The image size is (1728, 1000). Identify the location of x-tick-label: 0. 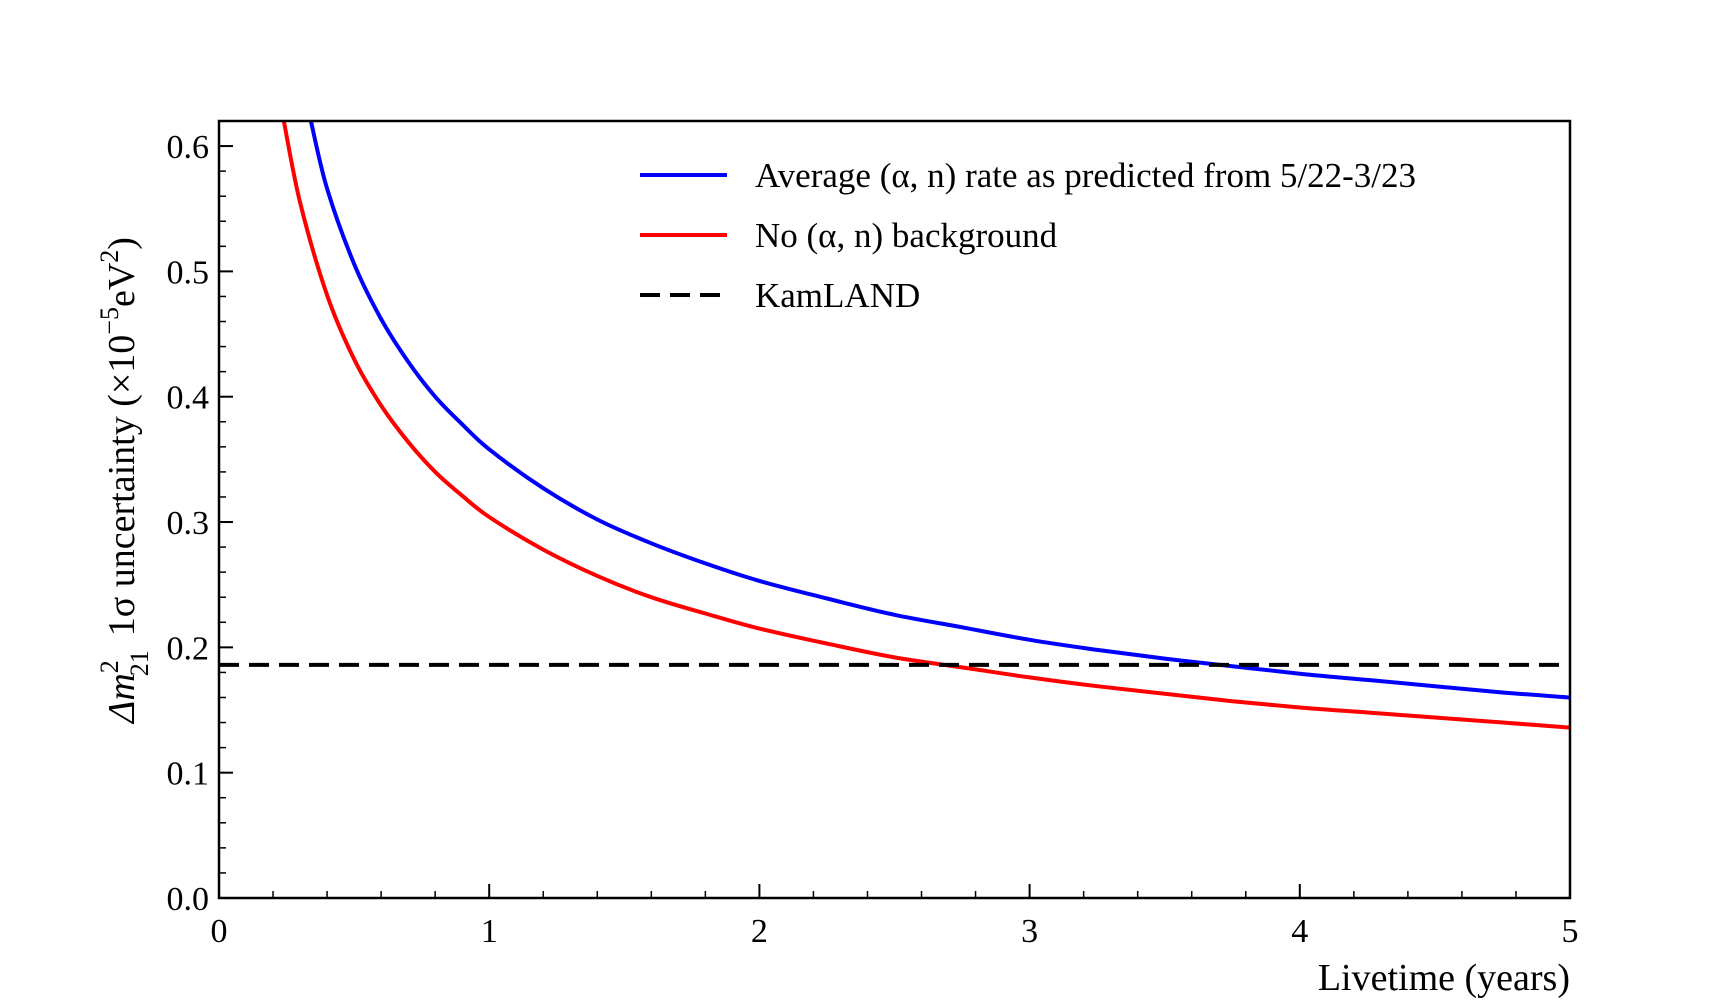
(219, 931).